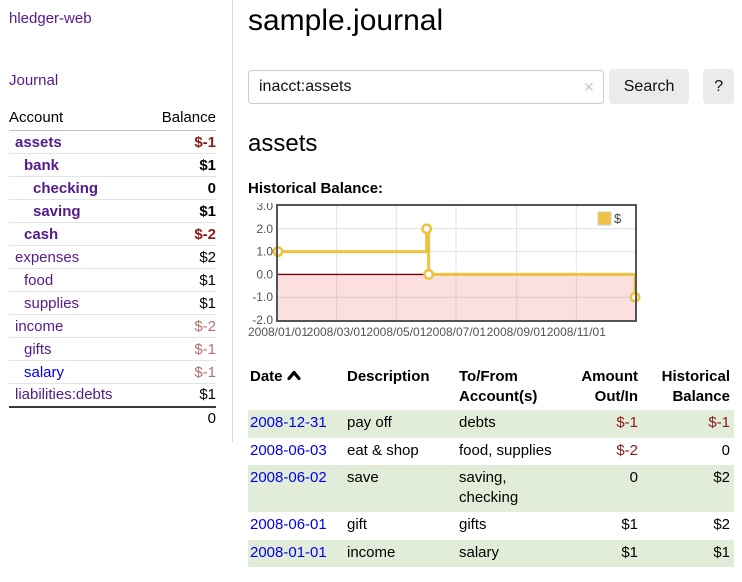 The width and height of the screenshot is (742, 582). What do you see at coordinates (264, 252) in the screenshot?
I see `y-axis-tick-label: 1.0` at bounding box center [264, 252].